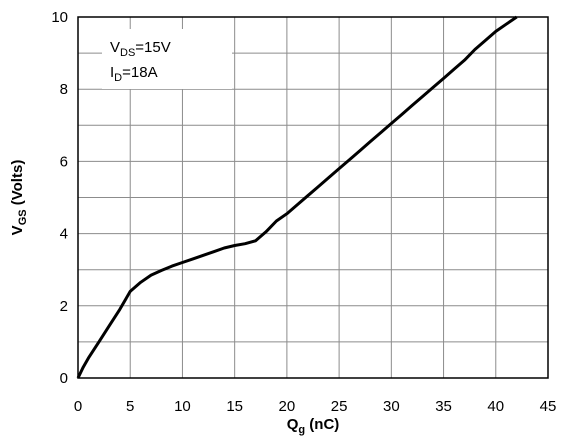 The height and width of the screenshot is (439, 565). I want to click on x-tick-label-30: 30, so click(391, 406).